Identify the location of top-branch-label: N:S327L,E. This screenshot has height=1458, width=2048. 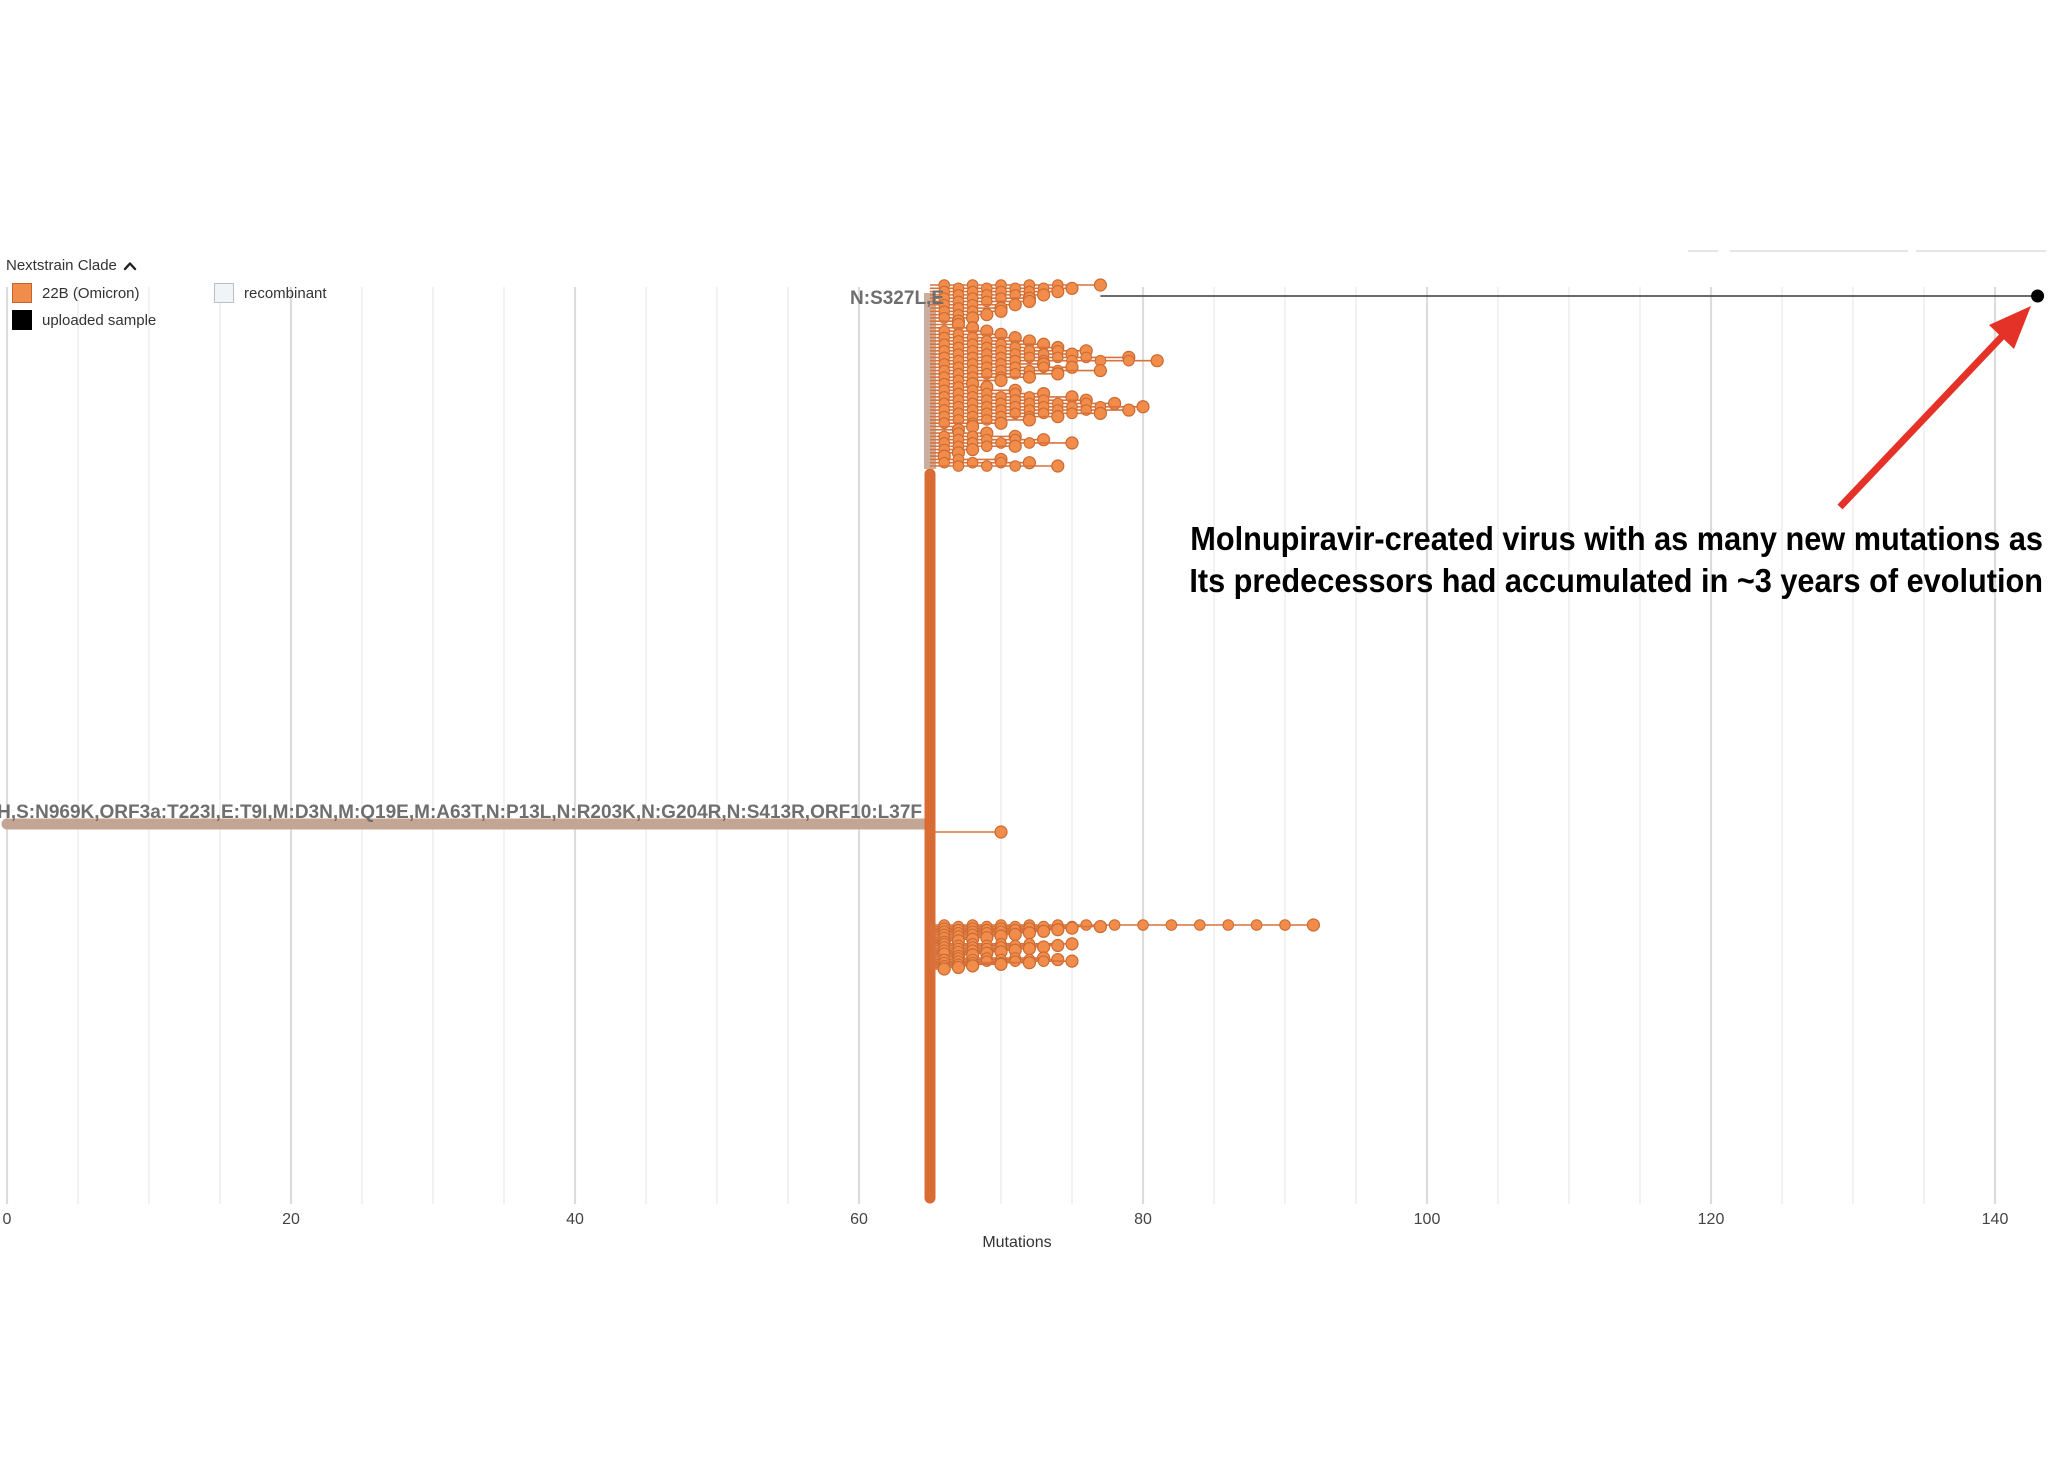
(897, 298).